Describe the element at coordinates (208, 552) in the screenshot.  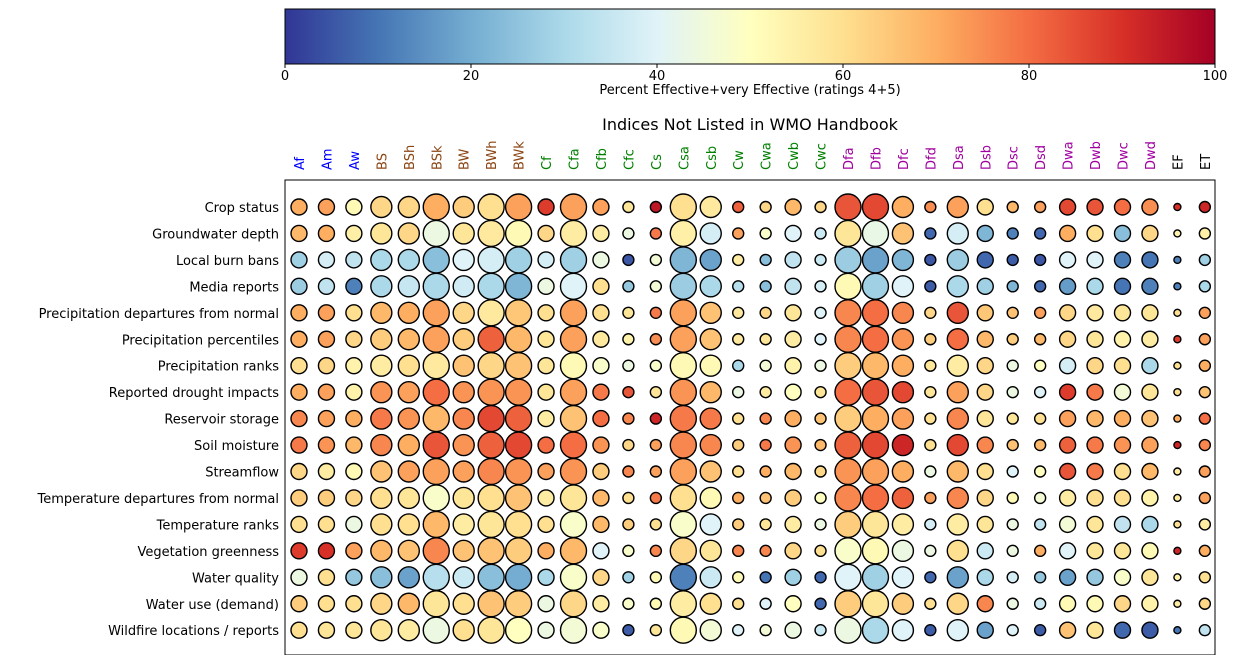
I see `row-label: Vegetation greenness` at that location.